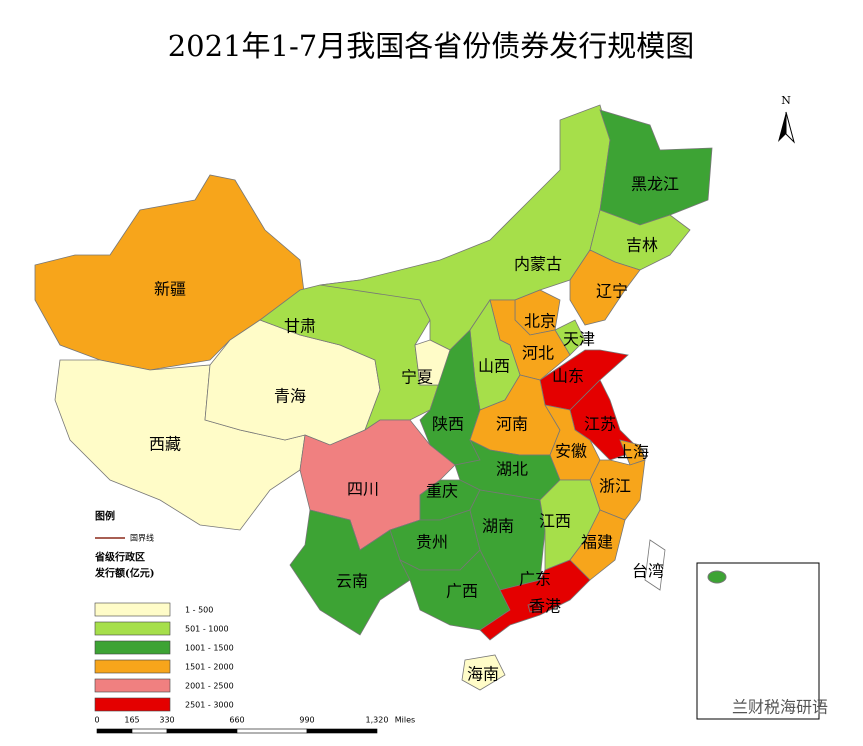  What do you see at coordinates (780, 707) in the screenshot?
I see `watermark: 兰财税海研语` at bounding box center [780, 707].